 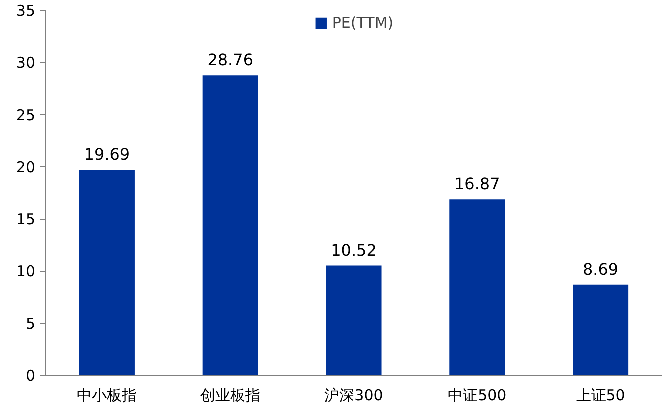 I want to click on data-label: 19.69, so click(x=107, y=154).